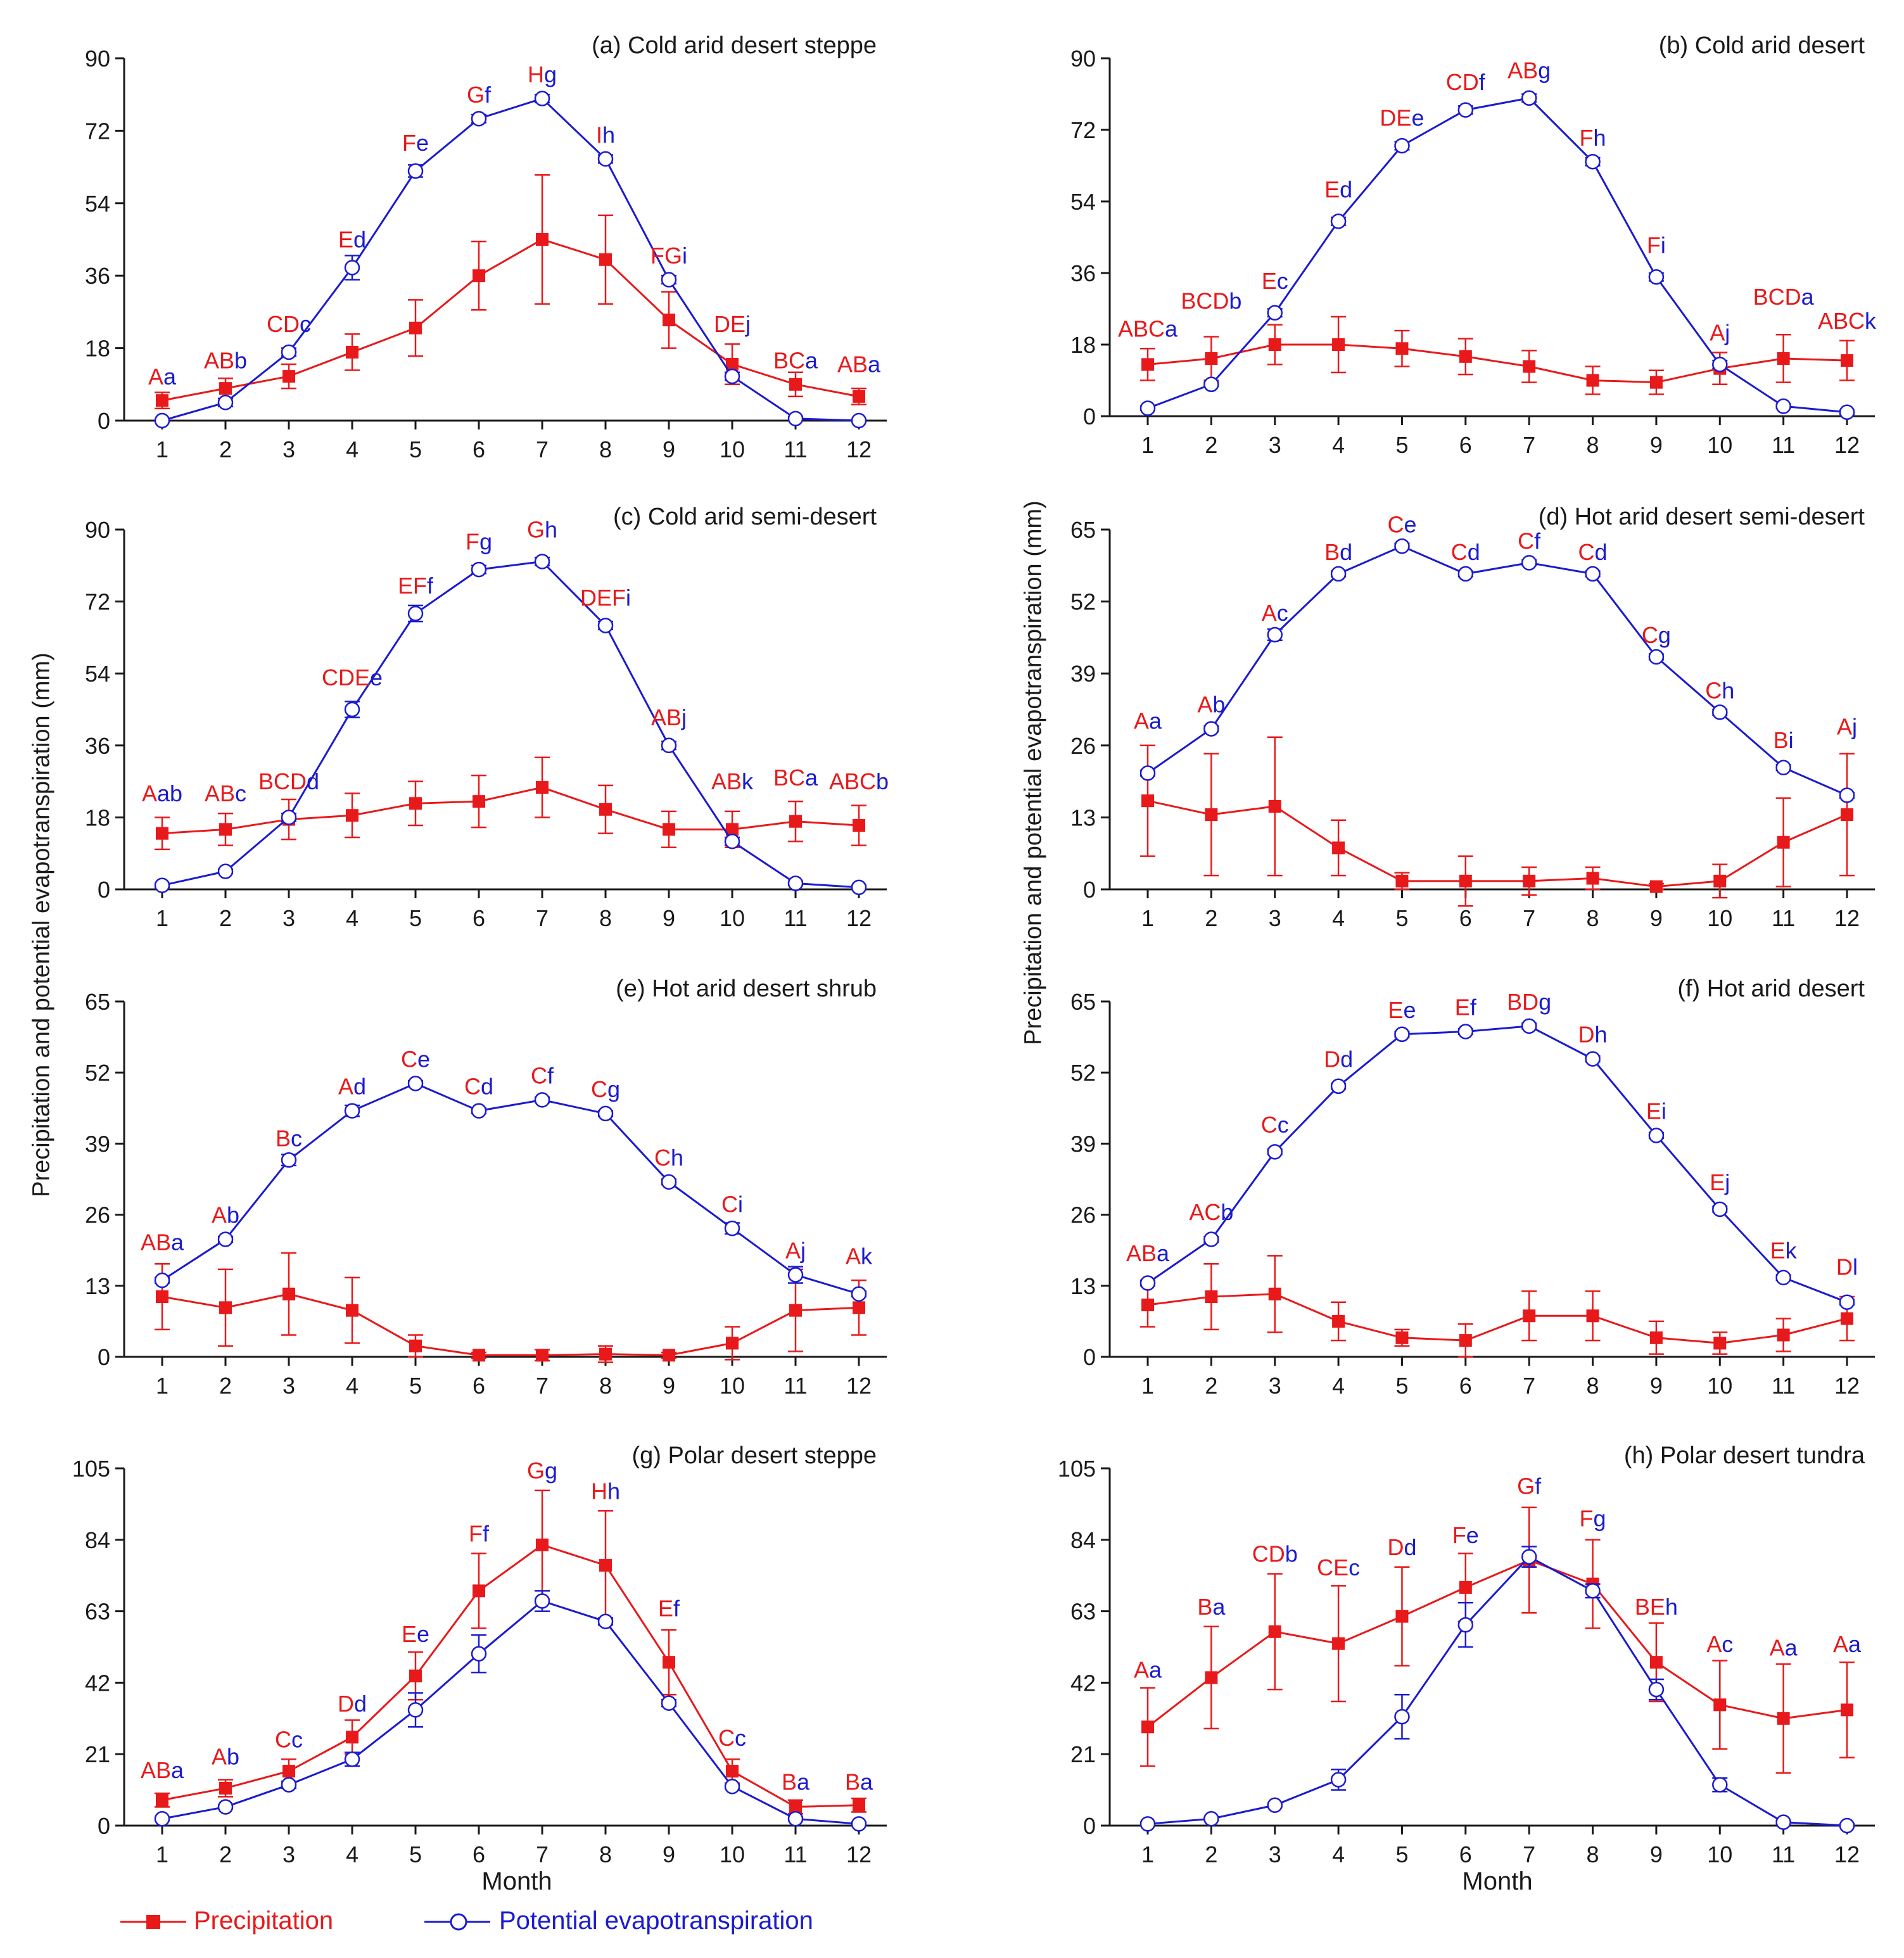  Describe the element at coordinates (97, 1286) in the screenshot. I see `y-tick-label: 13` at that location.